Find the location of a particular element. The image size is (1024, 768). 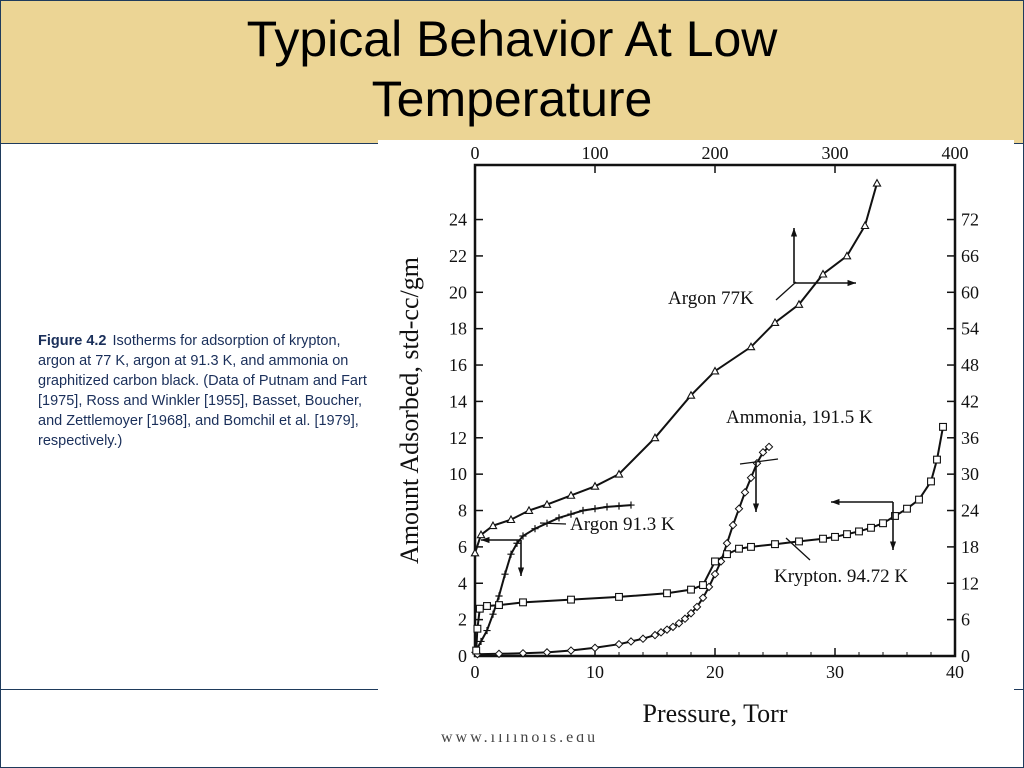

x-bottom-tick-label: 30 is located at coordinates (835, 672).